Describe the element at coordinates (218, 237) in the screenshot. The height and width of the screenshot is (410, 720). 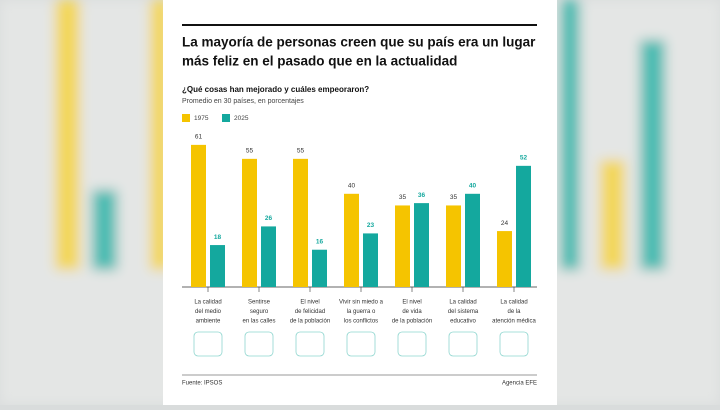
I see `value-label: 18` at that location.